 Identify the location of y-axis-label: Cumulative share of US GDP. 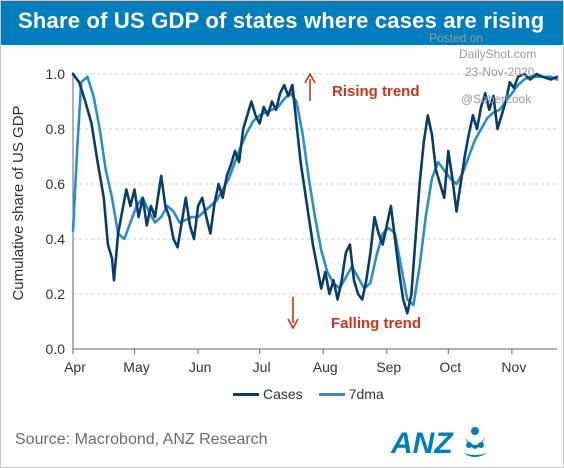
(18, 202).